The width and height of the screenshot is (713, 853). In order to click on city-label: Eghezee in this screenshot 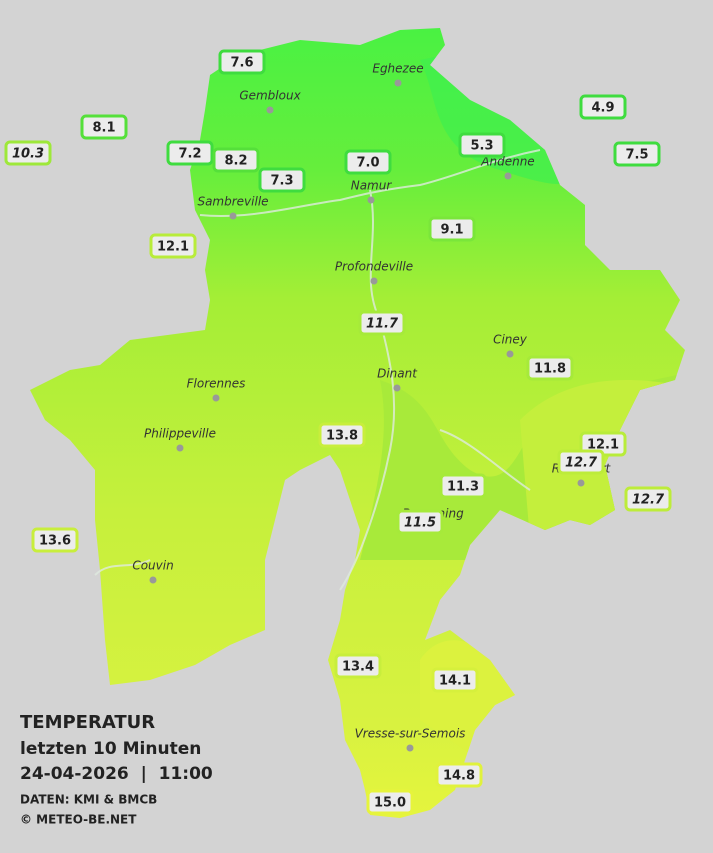, I will do `click(397, 69)`.